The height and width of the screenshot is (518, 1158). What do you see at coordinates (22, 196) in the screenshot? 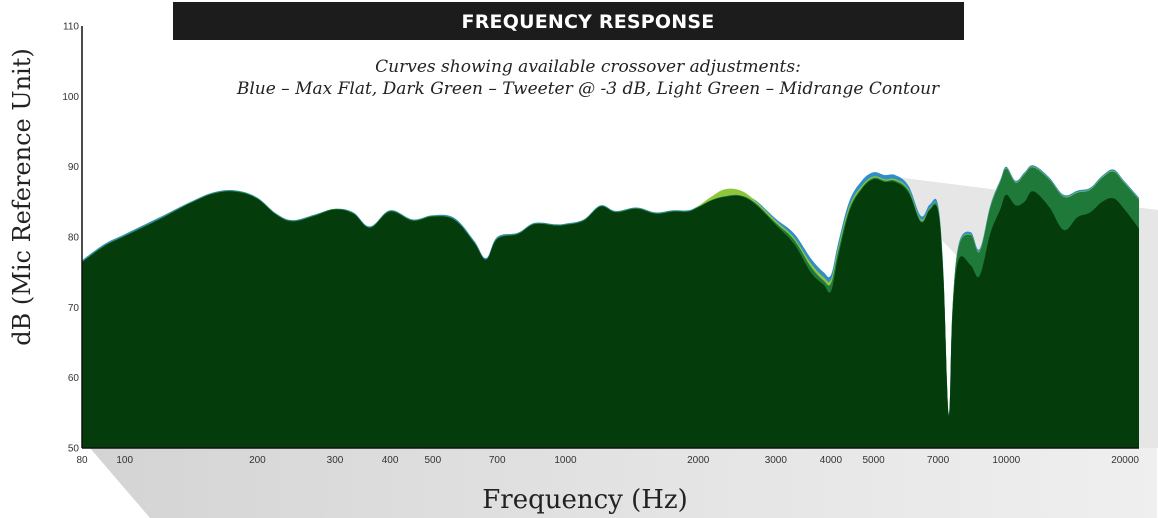
I see `y-axis-label: dB (Mic Reference Unit)` at bounding box center [22, 196].